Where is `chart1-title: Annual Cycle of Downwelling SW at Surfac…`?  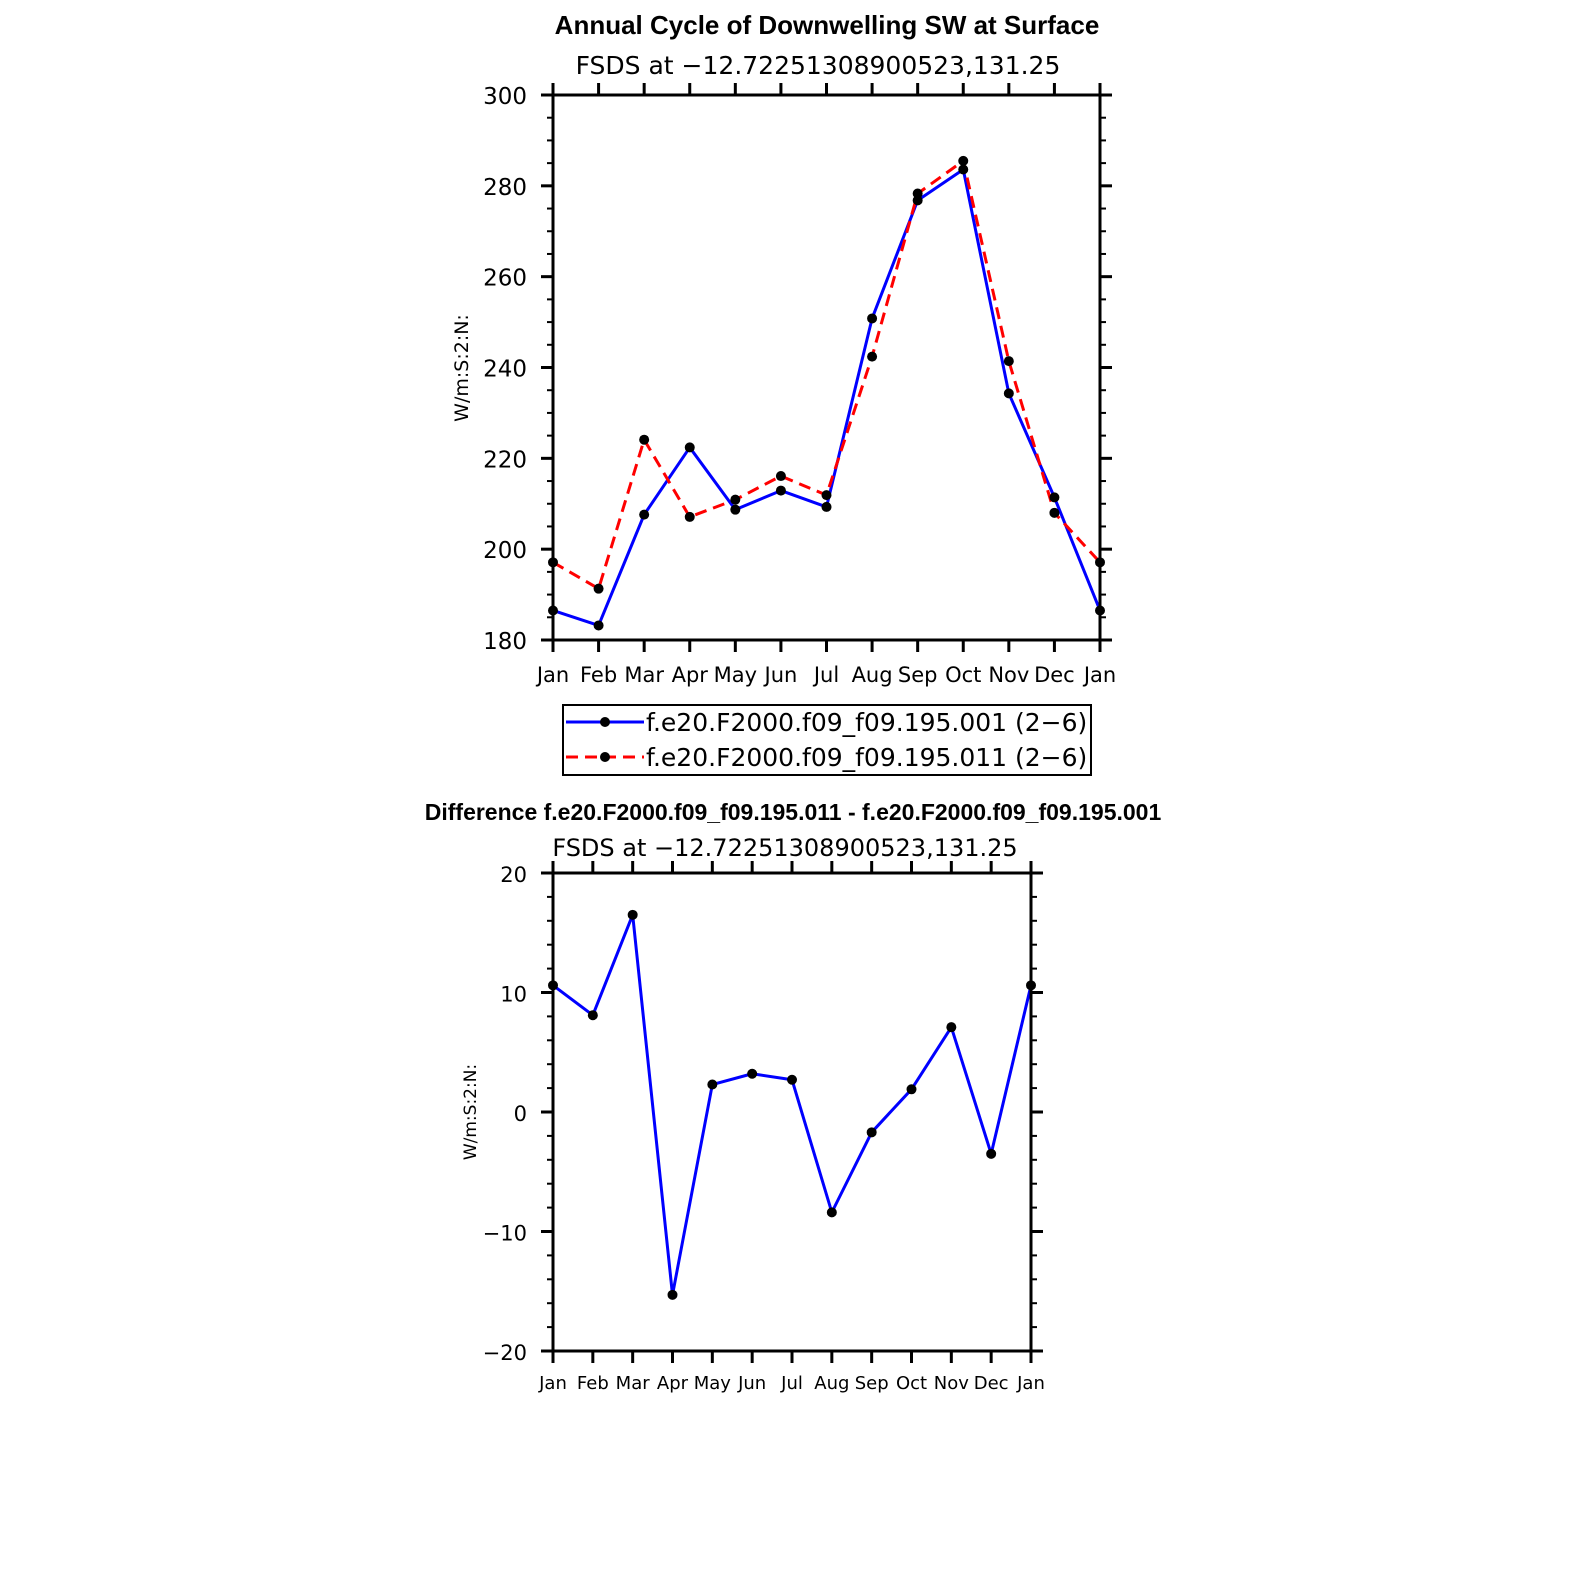
chart1-title: Annual Cycle of Downwelling SW at Surfac… is located at coordinates (827, 25).